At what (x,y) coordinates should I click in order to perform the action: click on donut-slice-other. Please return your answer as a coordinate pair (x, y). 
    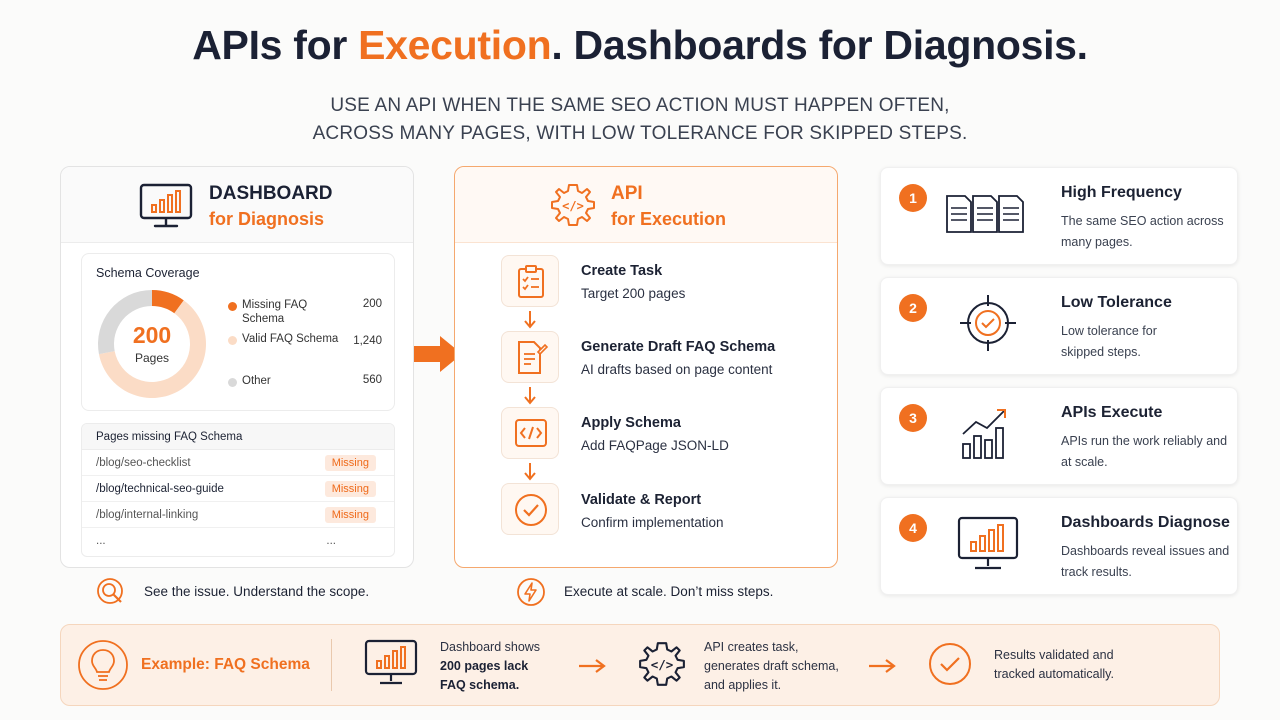
    Looking at the image, I should click on (125, 322).